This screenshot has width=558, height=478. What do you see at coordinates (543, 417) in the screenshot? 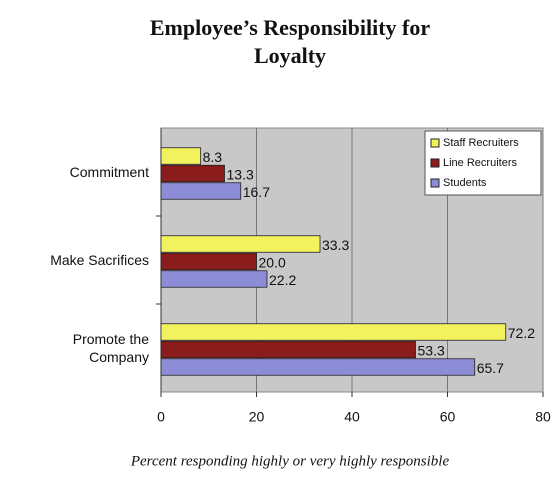
I see `x-tick-label: 80` at bounding box center [543, 417].